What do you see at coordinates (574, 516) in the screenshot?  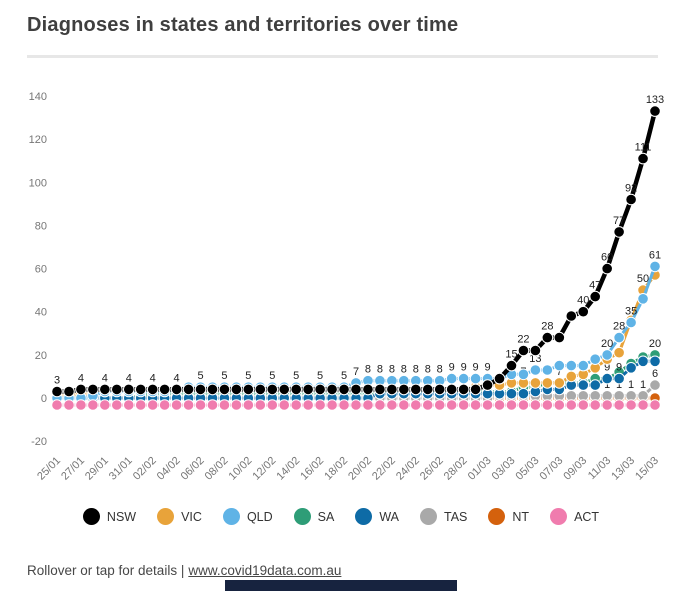 I see `legend-item-act: ACT` at bounding box center [574, 516].